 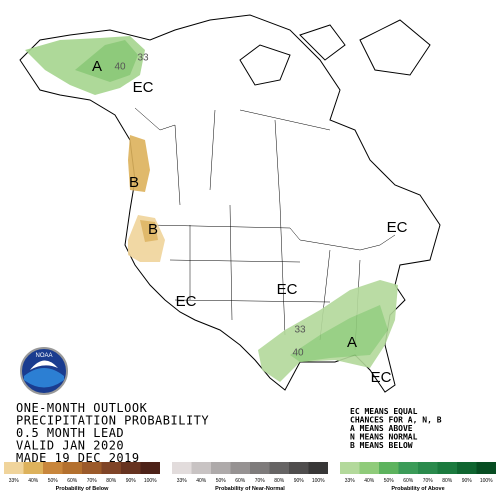 What do you see at coordinates (70, 433) in the screenshot?
I see `title-line: 0.5 MONTH LEAD` at bounding box center [70, 433].